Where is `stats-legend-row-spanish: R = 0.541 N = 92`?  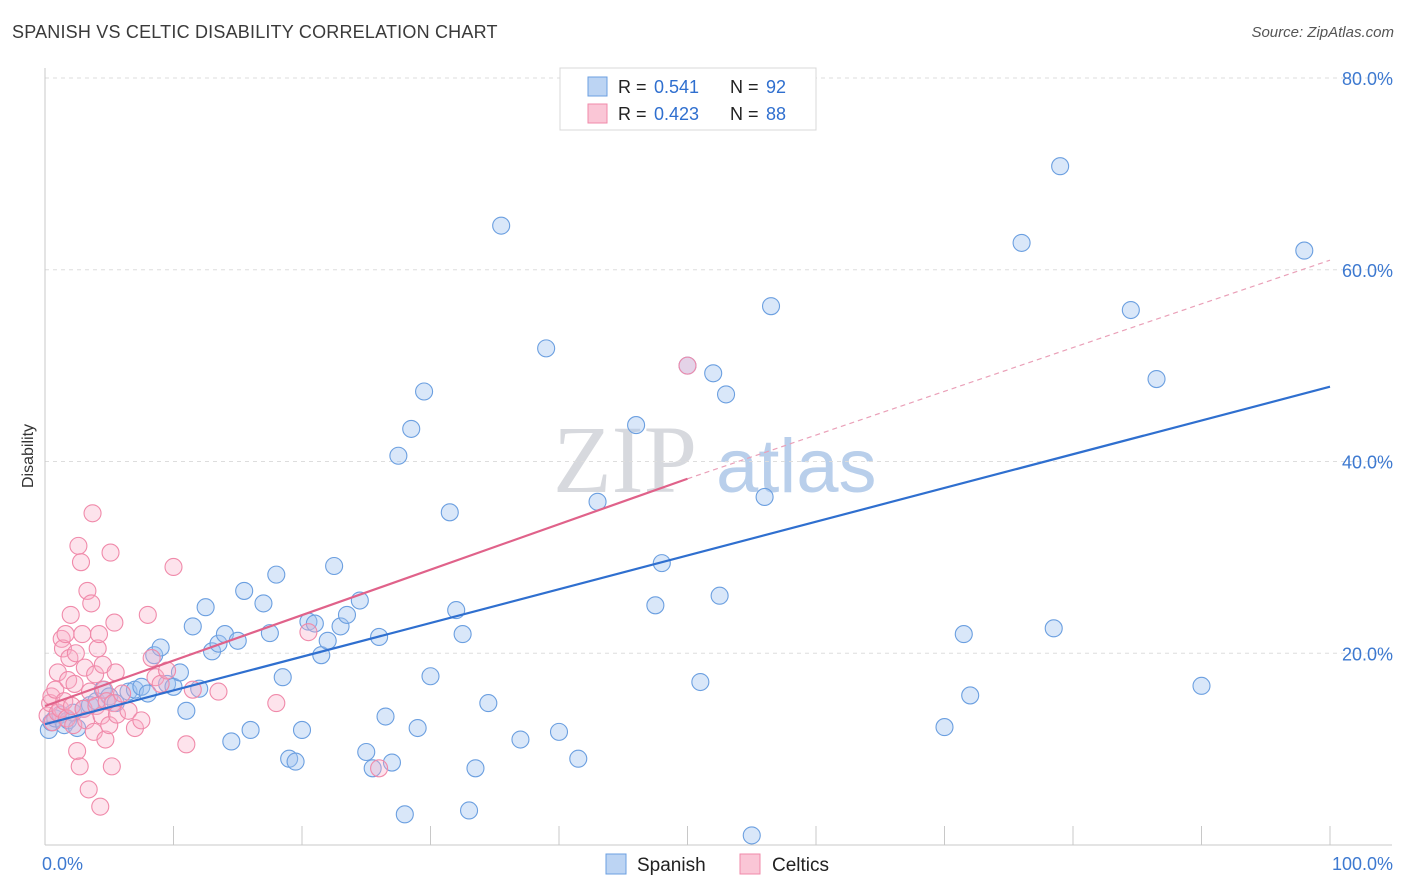
stats-legend-row-spanish: R = 0.541 N = 92 is located at coordinates (686, 86).